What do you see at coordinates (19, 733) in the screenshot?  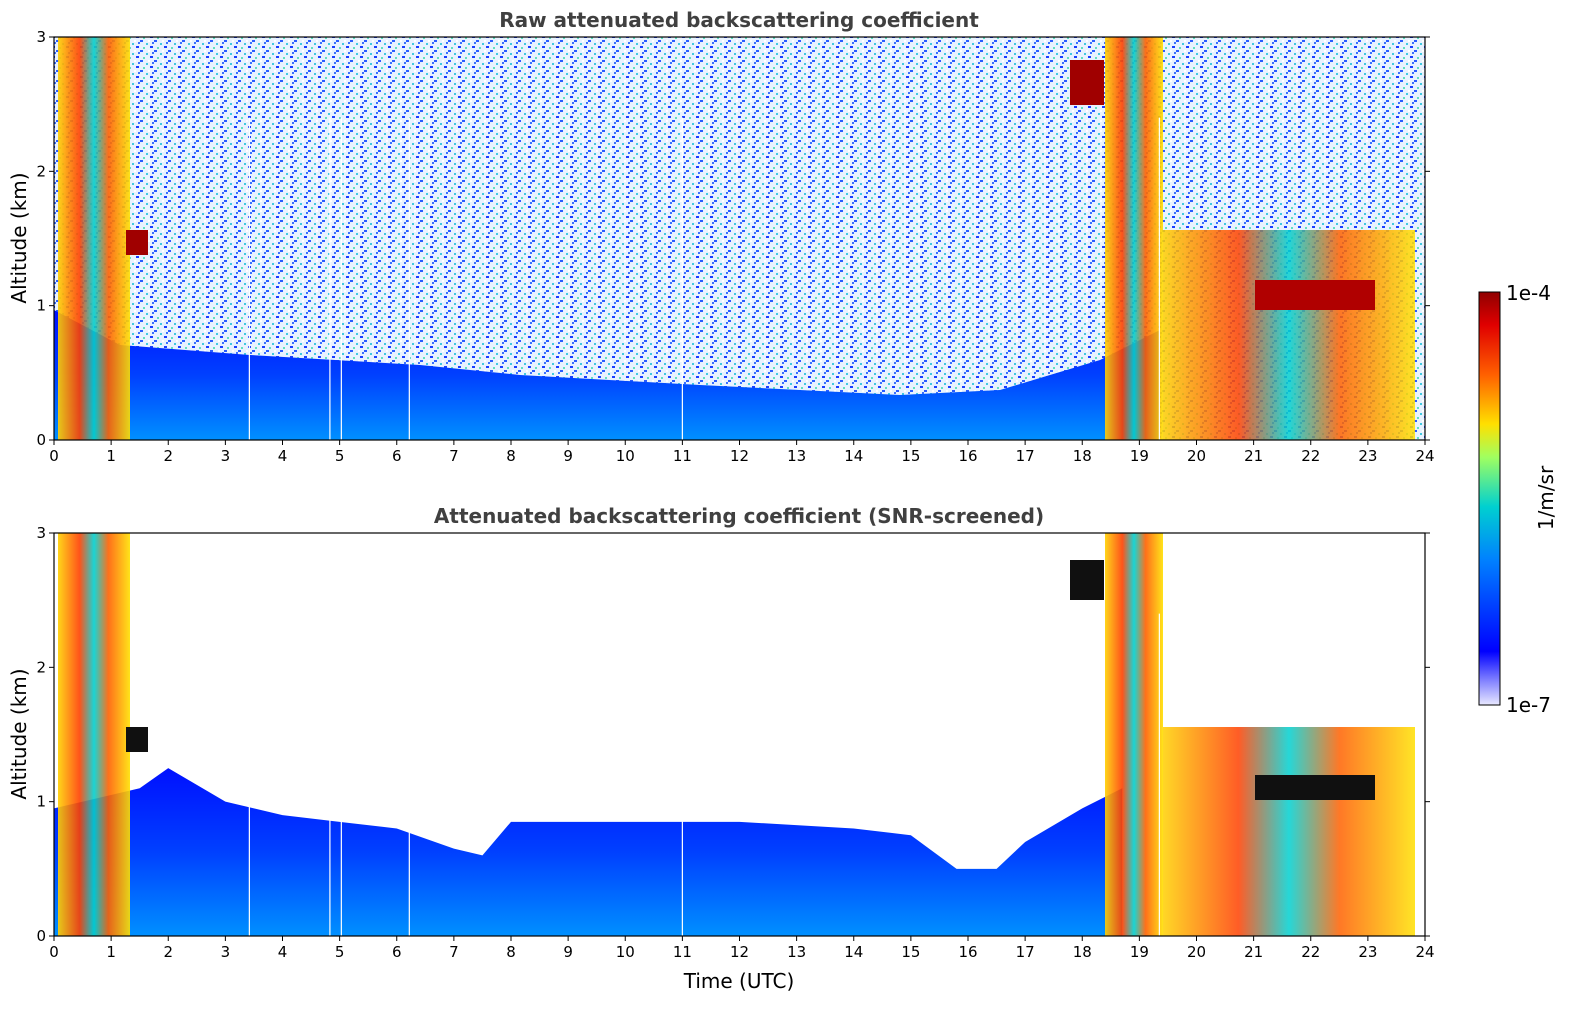 I see `panel2-y-axis-label: Altitude (km)` at bounding box center [19, 733].